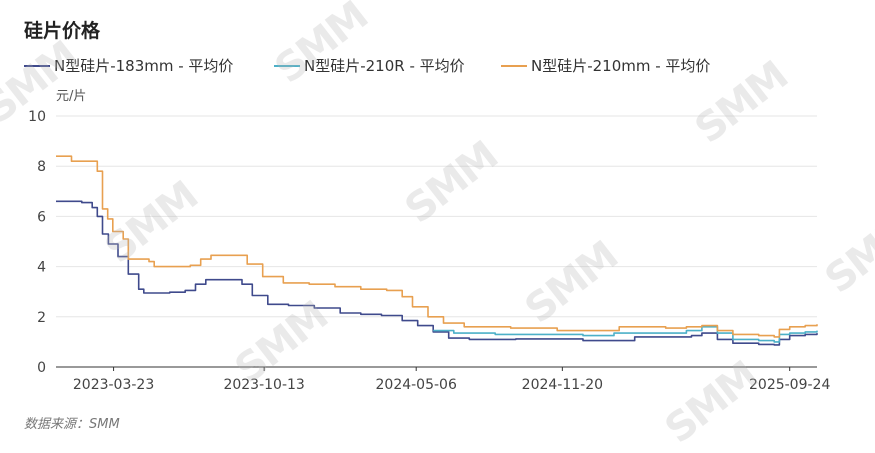  What do you see at coordinates (37, 65) in the screenshot?
I see `legend-swatch-183mm` at bounding box center [37, 65].